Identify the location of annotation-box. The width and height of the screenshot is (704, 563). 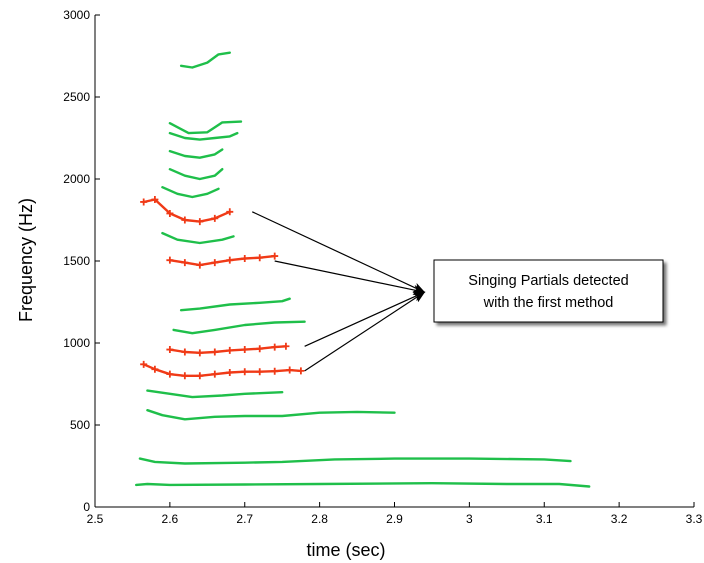
(548, 291).